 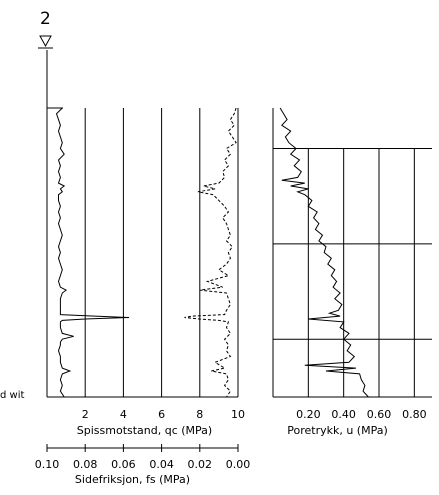 I want to click on right-tick-label: 0.80, so click(x=414, y=414).